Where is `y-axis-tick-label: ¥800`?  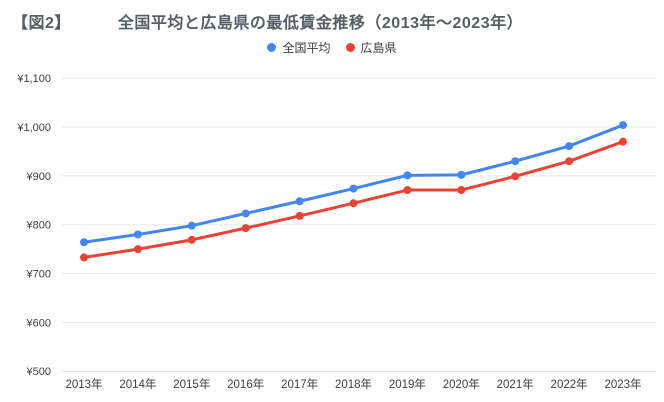 y-axis-tick-label: ¥800 is located at coordinates (38, 226).